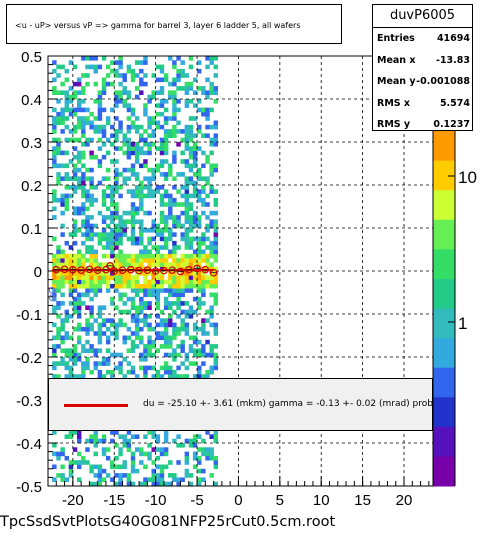 This screenshot has width=481, height=539. Describe the element at coordinates (453, 38) in the screenshot. I see `stat-value: 41694` at that location.